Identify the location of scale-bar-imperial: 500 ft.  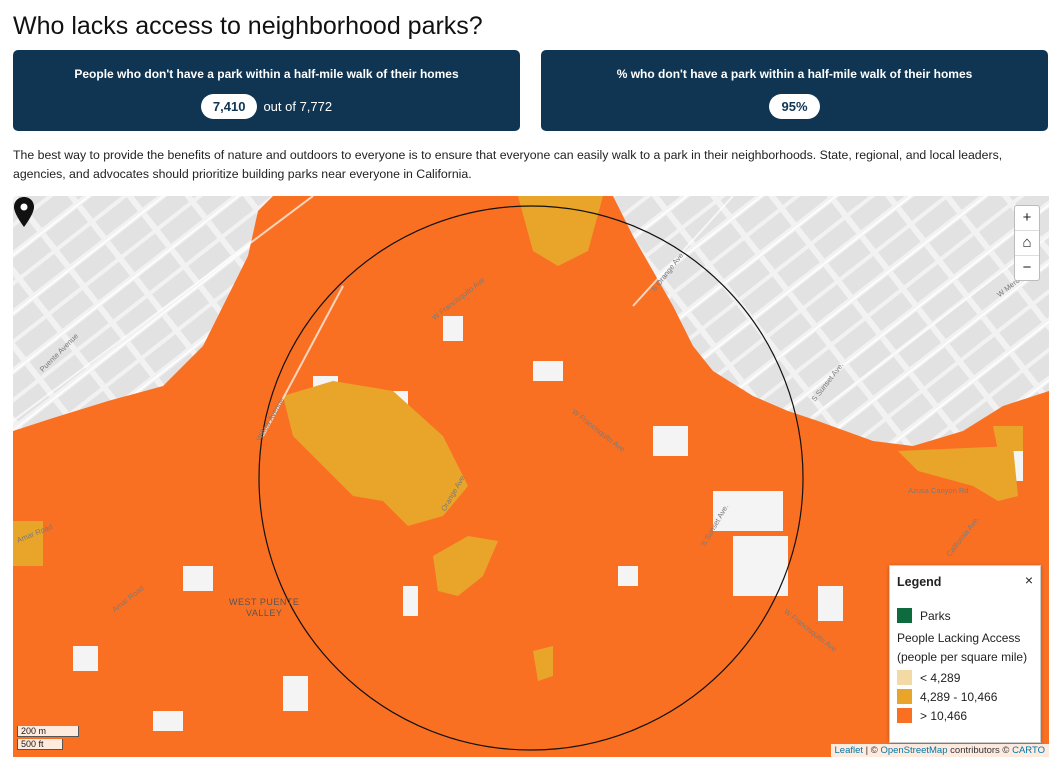
(40, 744).